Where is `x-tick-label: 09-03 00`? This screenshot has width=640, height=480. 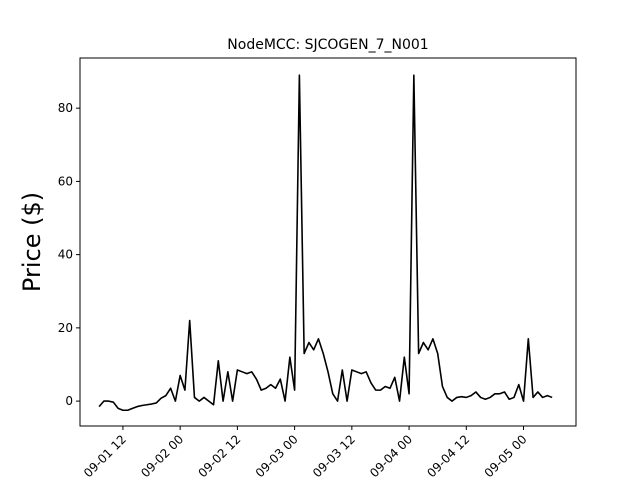
x-tick-label: 09-03 00 is located at coordinates (277, 456).